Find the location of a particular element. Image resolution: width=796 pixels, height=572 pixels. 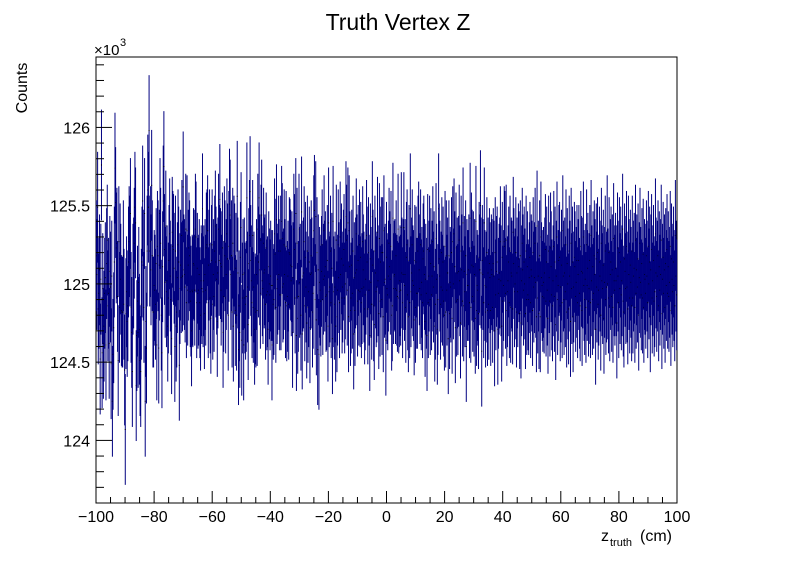

x-tick-label: −80 is located at coordinates (154, 517).